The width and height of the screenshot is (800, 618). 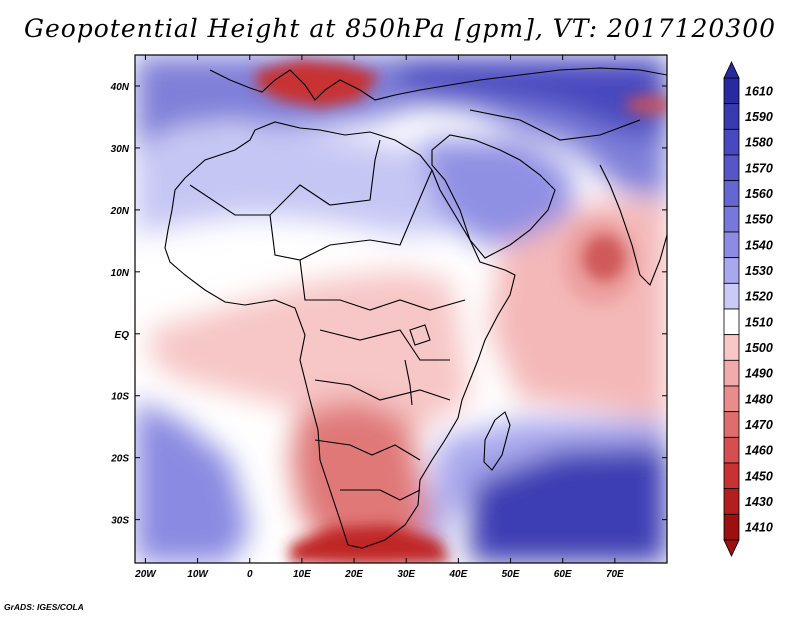 I want to click on colorbar-label: 1550, so click(x=759, y=220).